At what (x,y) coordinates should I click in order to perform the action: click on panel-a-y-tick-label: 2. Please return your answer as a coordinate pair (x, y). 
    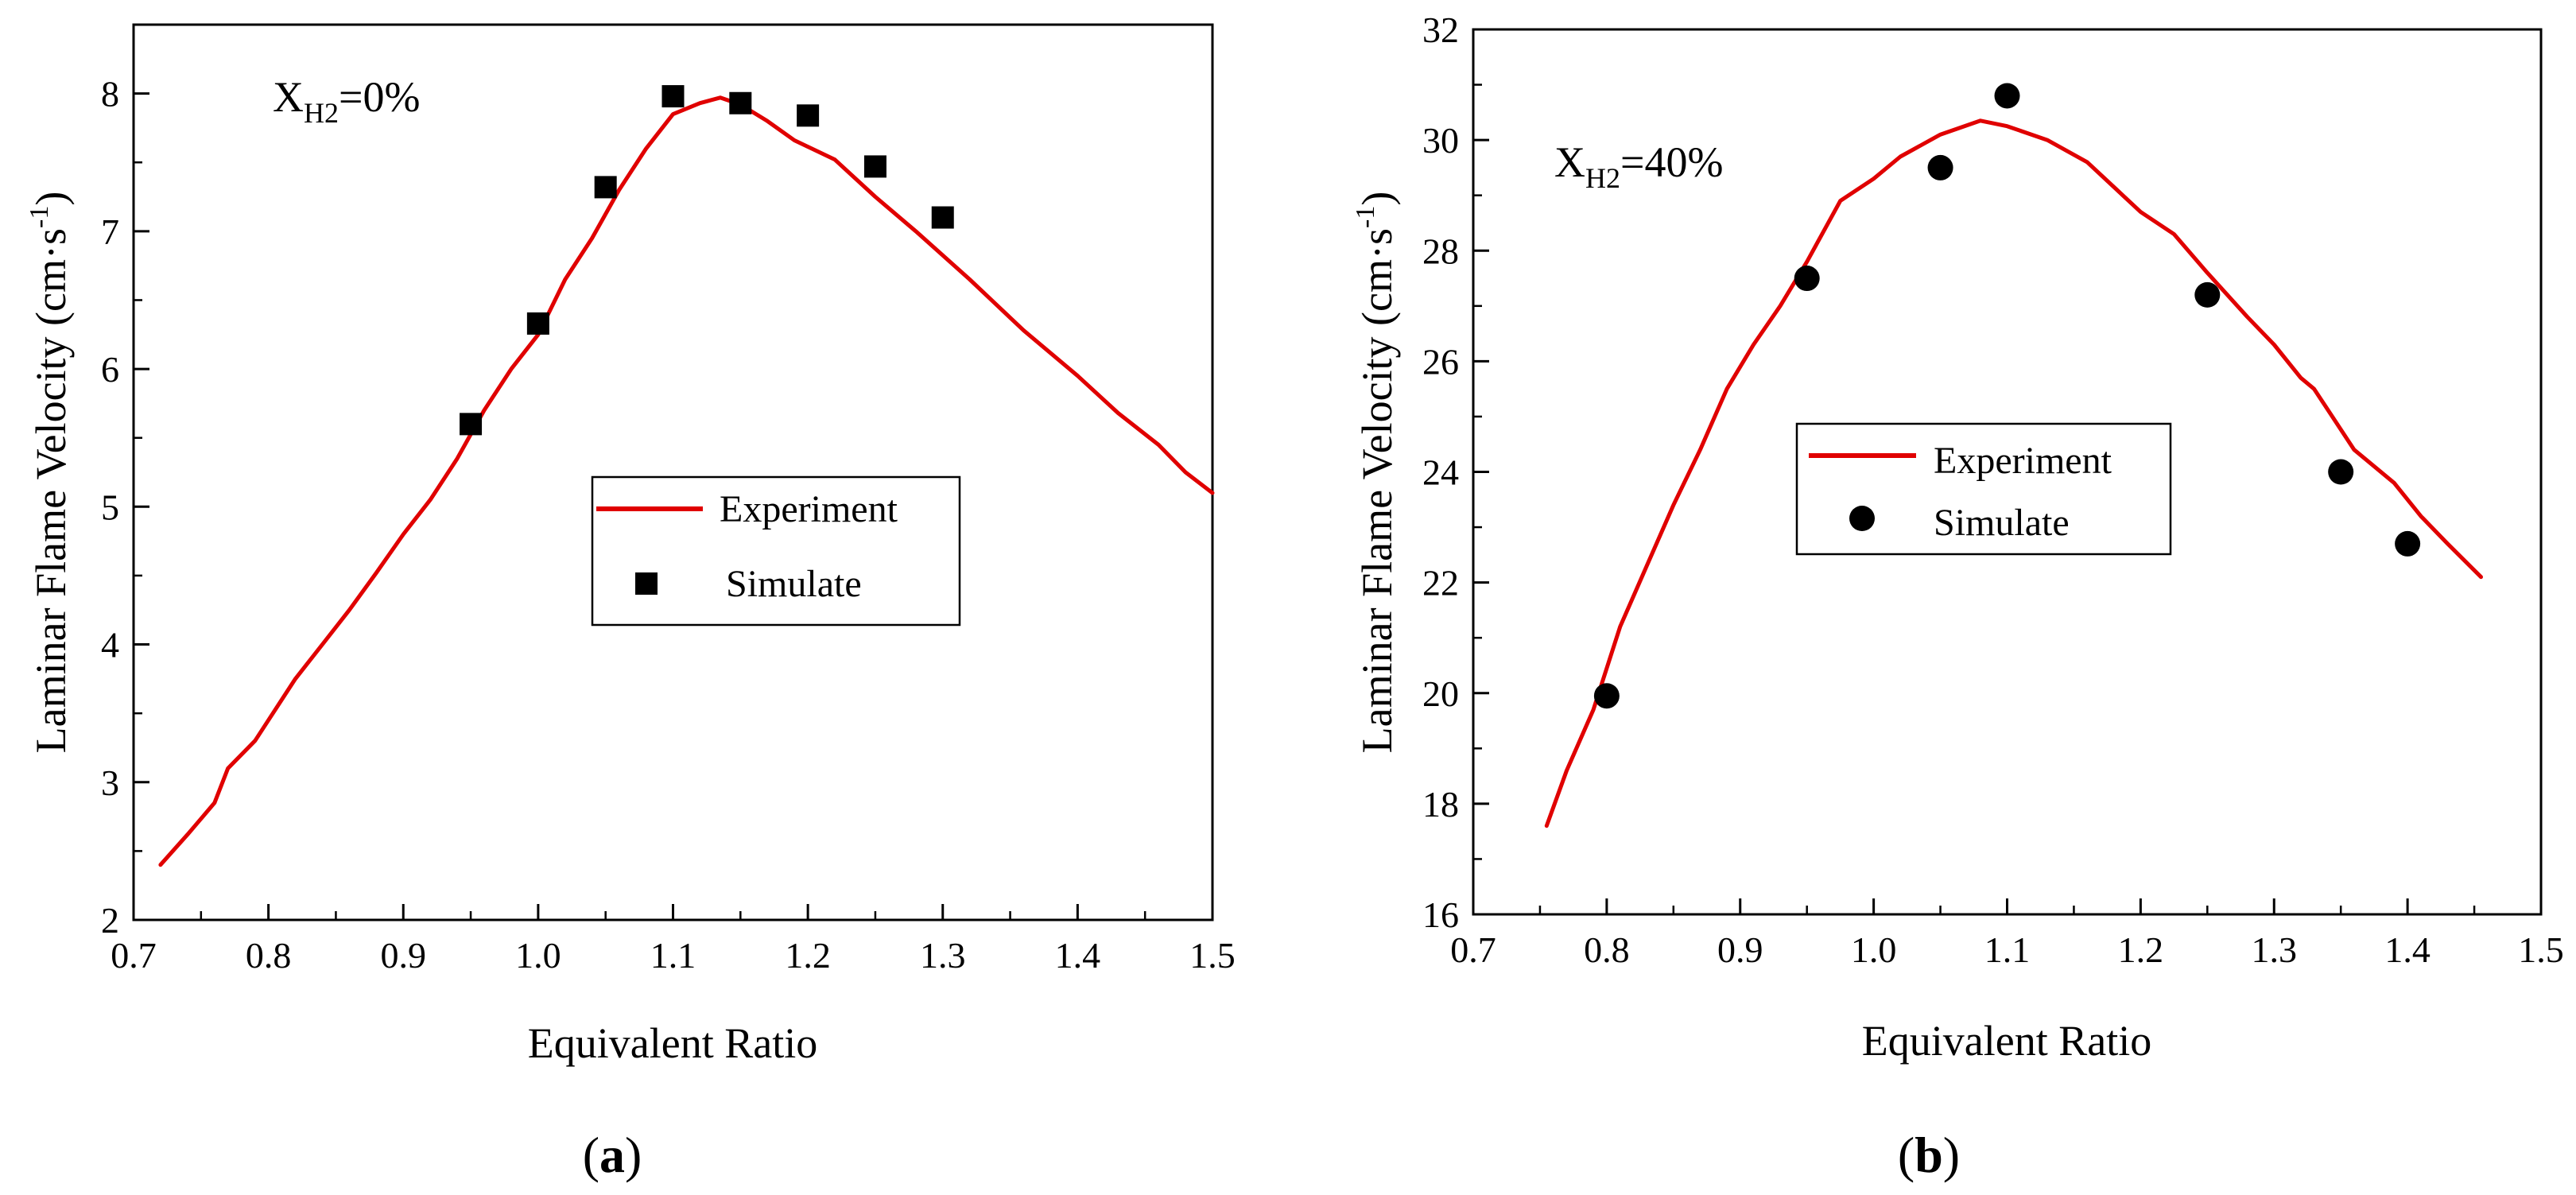
    Looking at the image, I should click on (110, 921).